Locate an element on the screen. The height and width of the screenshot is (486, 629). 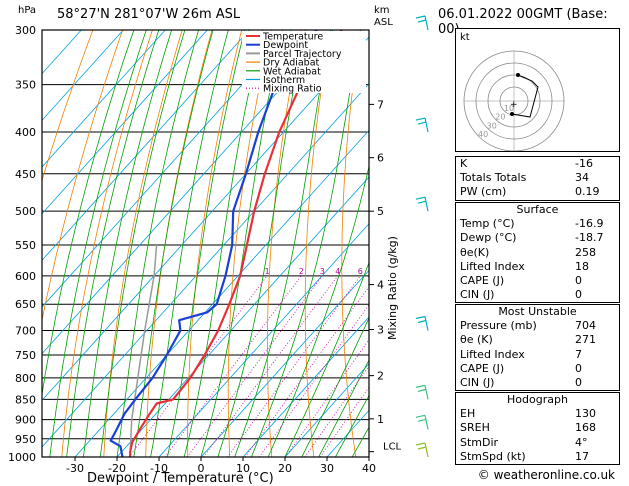
stat-label: Dewp (°C) is located at coordinates (488, 238).